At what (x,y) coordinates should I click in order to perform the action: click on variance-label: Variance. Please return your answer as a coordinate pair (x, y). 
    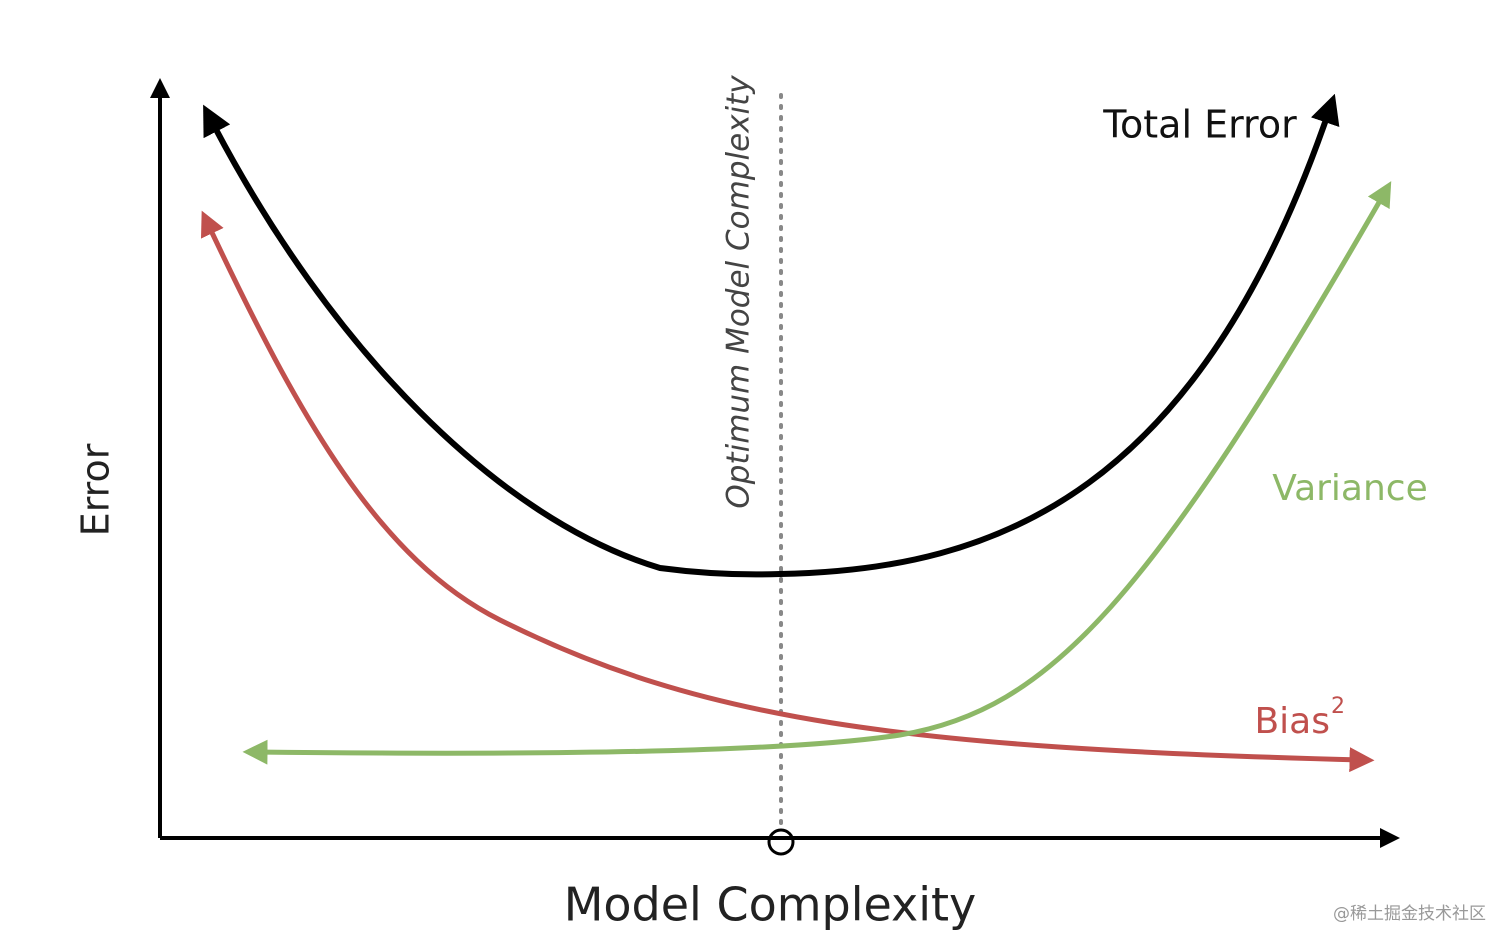
    Looking at the image, I should click on (1350, 488).